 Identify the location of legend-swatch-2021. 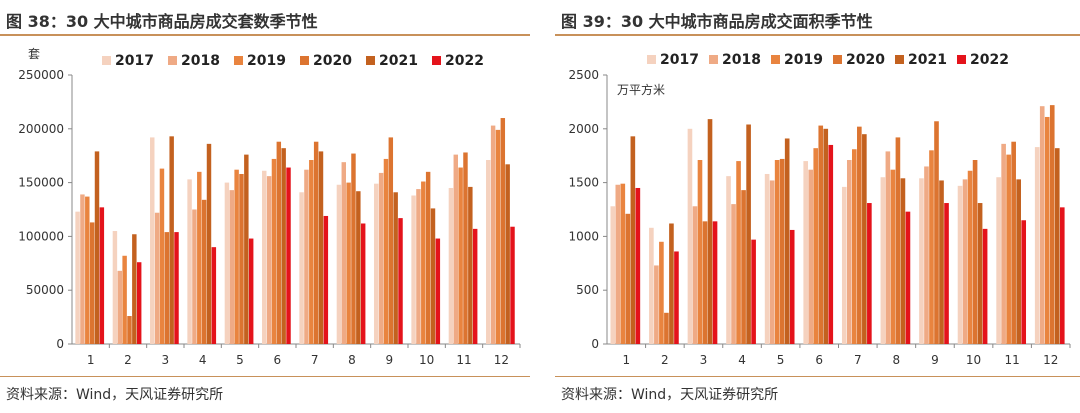
(370, 60).